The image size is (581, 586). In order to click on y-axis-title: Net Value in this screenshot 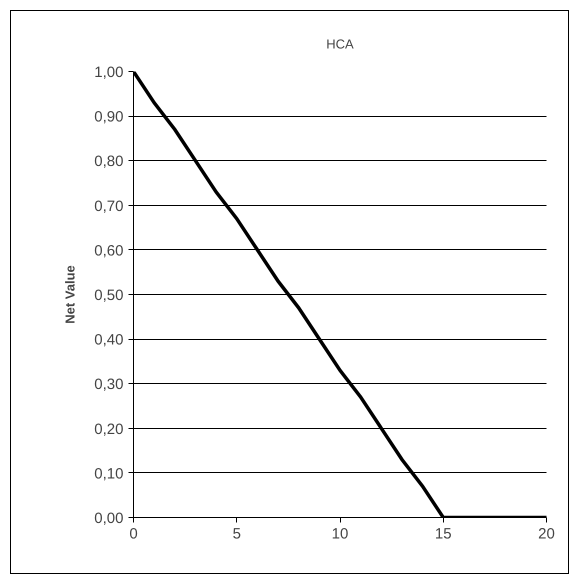, I will do `click(70, 294)`.